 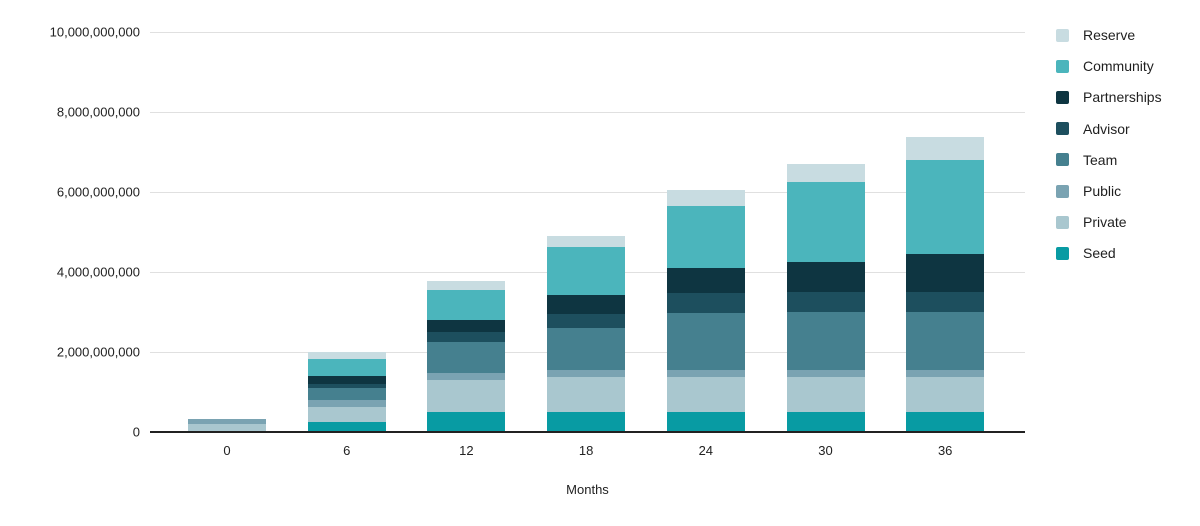 What do you see at coordinates (1062, 35) in the screenshot?
I see `legend-swatch-reserve` at bounding box center [1062, 35].